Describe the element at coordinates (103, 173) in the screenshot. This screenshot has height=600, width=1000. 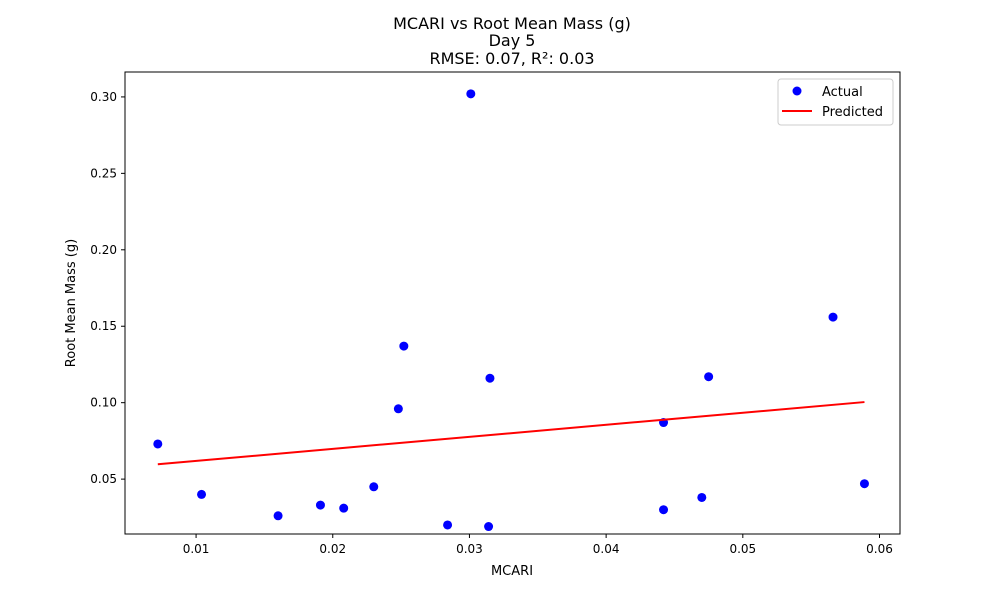
I see `y-tick-label: 0.25` at that location.